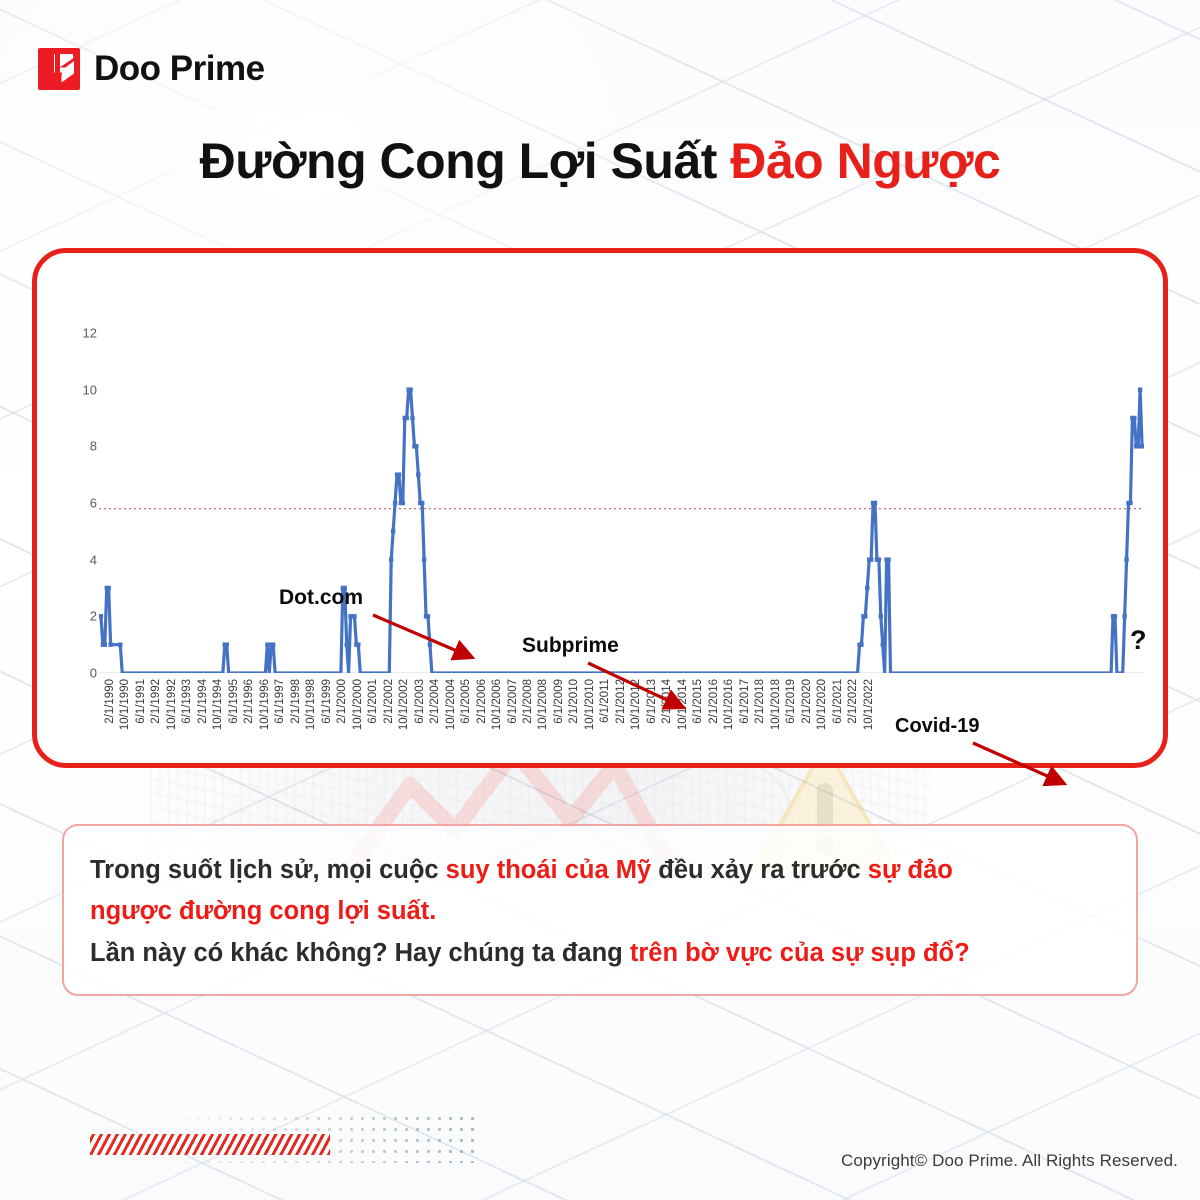 This screenshot has height=1200, width=1200. I want to click on caption-1-highlight-1: suy thoái của Mỹ, so click(548, 870).